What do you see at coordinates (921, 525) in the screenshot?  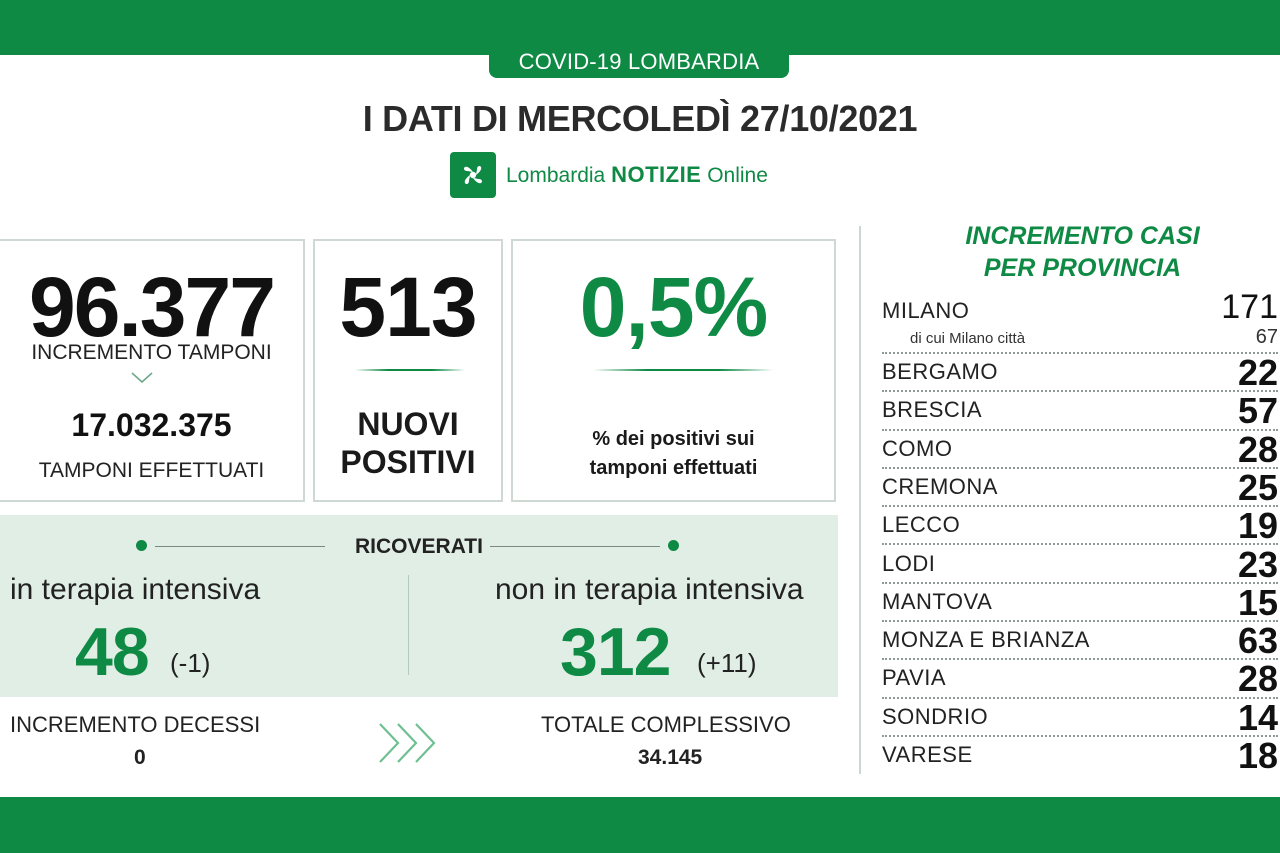 I see `province-name: LECCO` at bounding box center [921, 525].